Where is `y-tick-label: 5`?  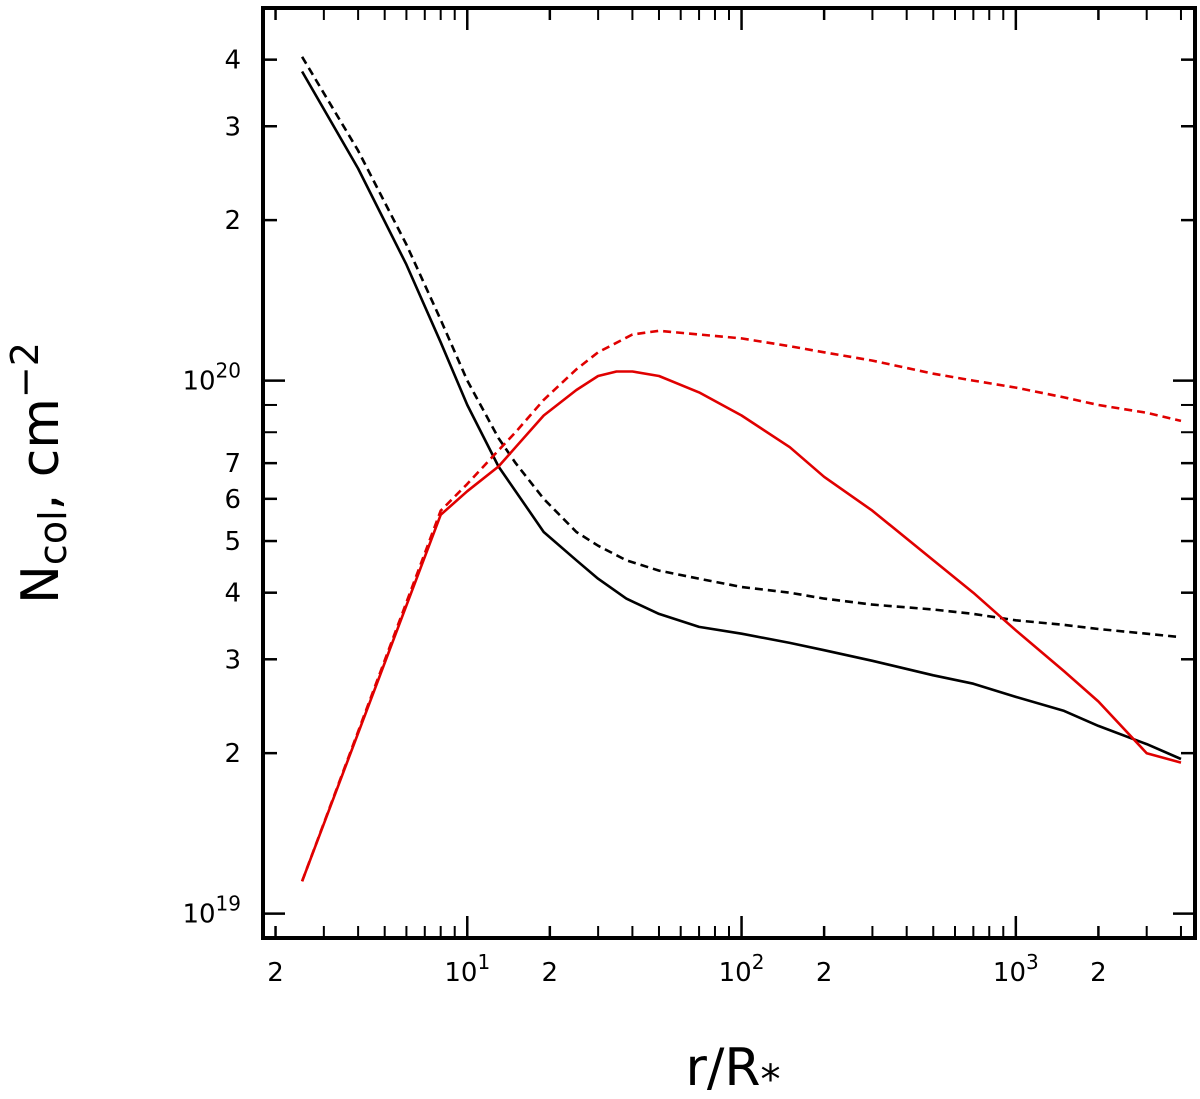
y-tick-label: 5 is located at coordinates (232, 542).